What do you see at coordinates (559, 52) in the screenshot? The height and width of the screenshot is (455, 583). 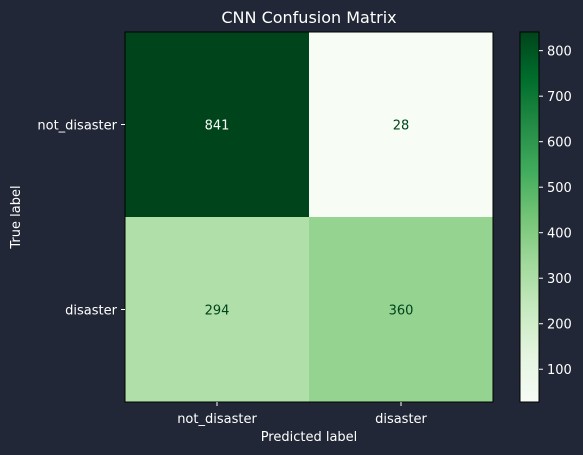 I see `colorbar-tick-label: 800` at bounding box center [559, 52].